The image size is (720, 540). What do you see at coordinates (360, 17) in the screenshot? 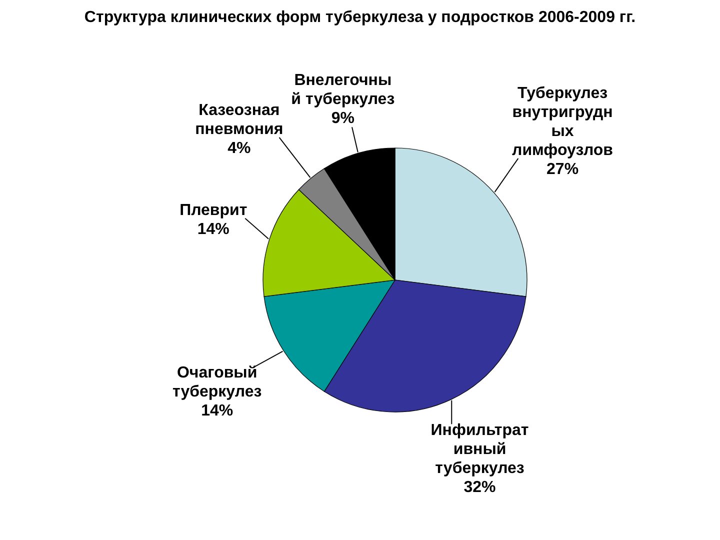
I see `chart-title: Структура клинических форм туберкулеза у подростков 2006-2009 гг.` at bounding box center [360, 17].